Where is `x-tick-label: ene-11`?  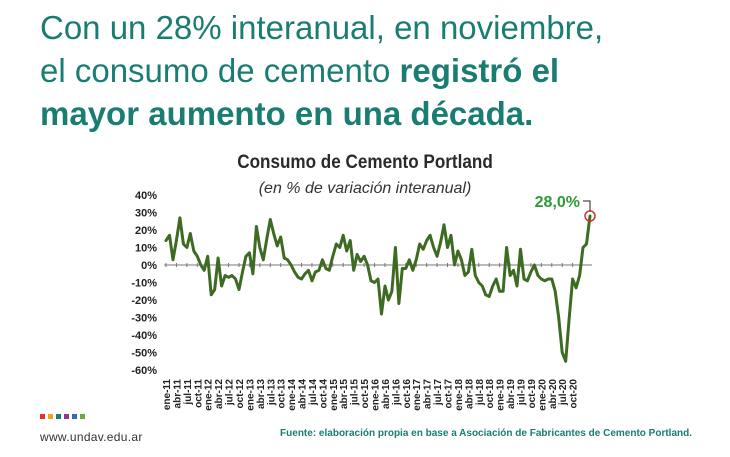
x-tick-label: ene-11 is located at coordinates (167, 395).